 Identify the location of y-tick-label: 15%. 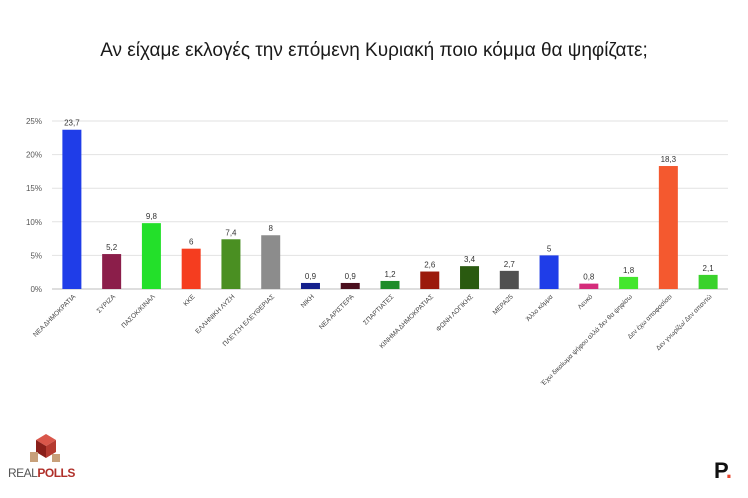
(34, 188).